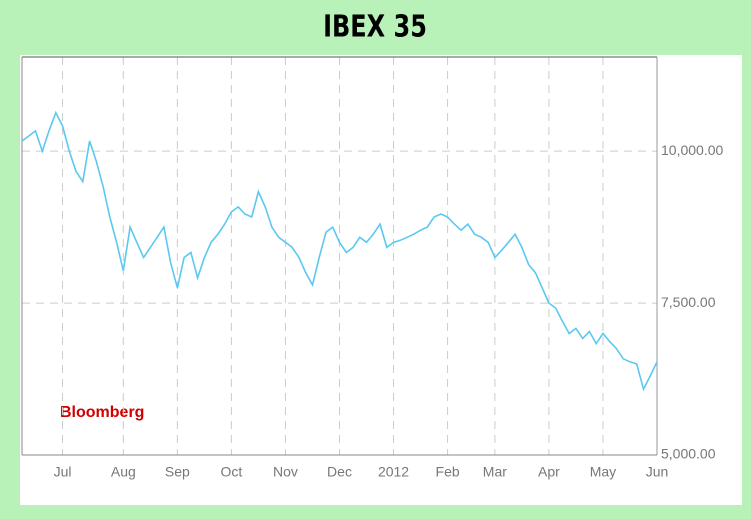 Image resolution: width=751 pixels, height=519 pixels. Describe the element at coordinates (123, 472) in the screenshot. I see `x-tick-label: Aug` at that location.